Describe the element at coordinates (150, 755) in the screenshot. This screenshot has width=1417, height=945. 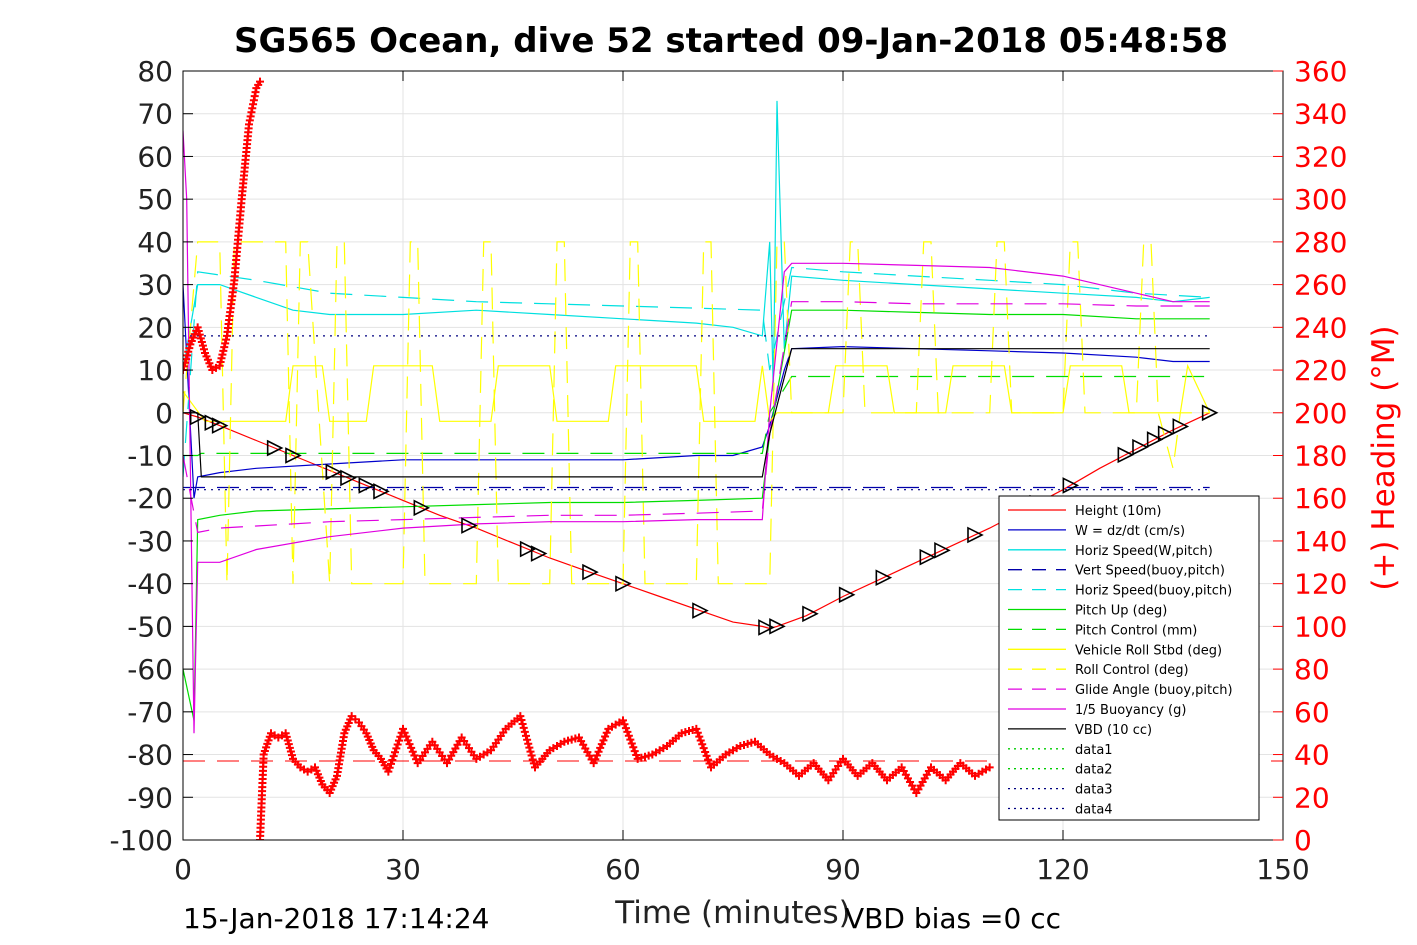
I see `y-tick-label: -80` at that location.